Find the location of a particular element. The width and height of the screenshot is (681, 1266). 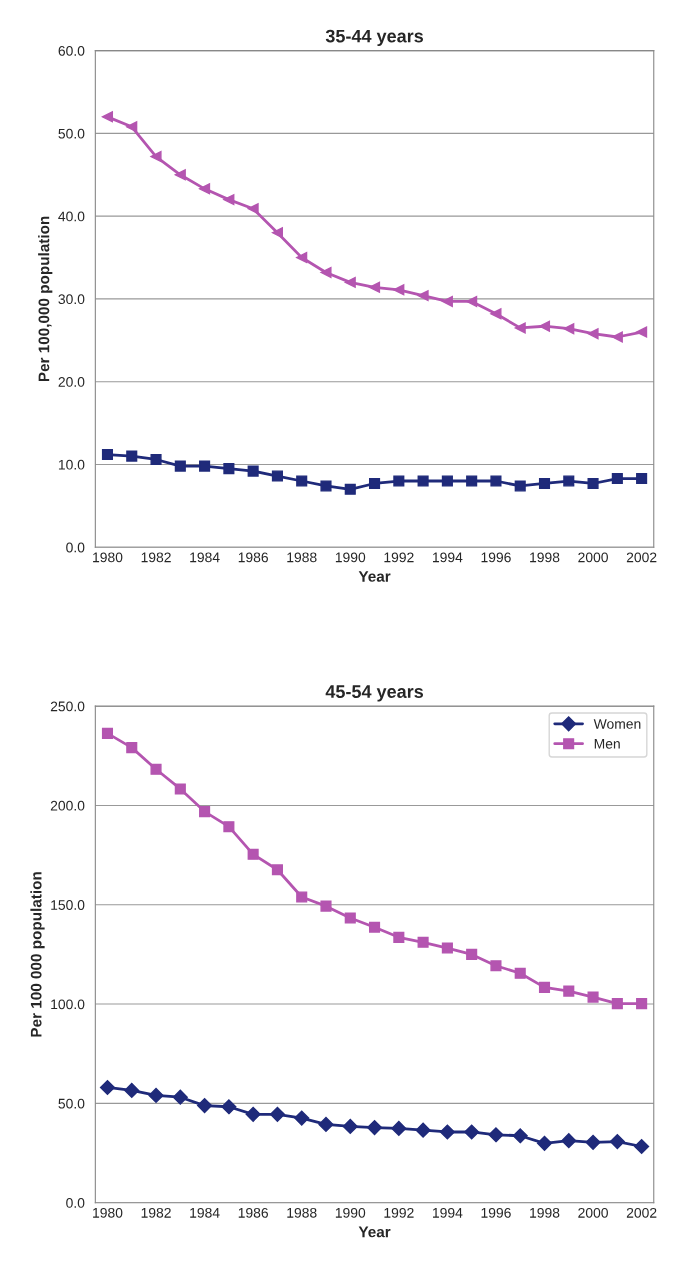

x-tick-label: 1986 is located at coordinates (253, 1212).